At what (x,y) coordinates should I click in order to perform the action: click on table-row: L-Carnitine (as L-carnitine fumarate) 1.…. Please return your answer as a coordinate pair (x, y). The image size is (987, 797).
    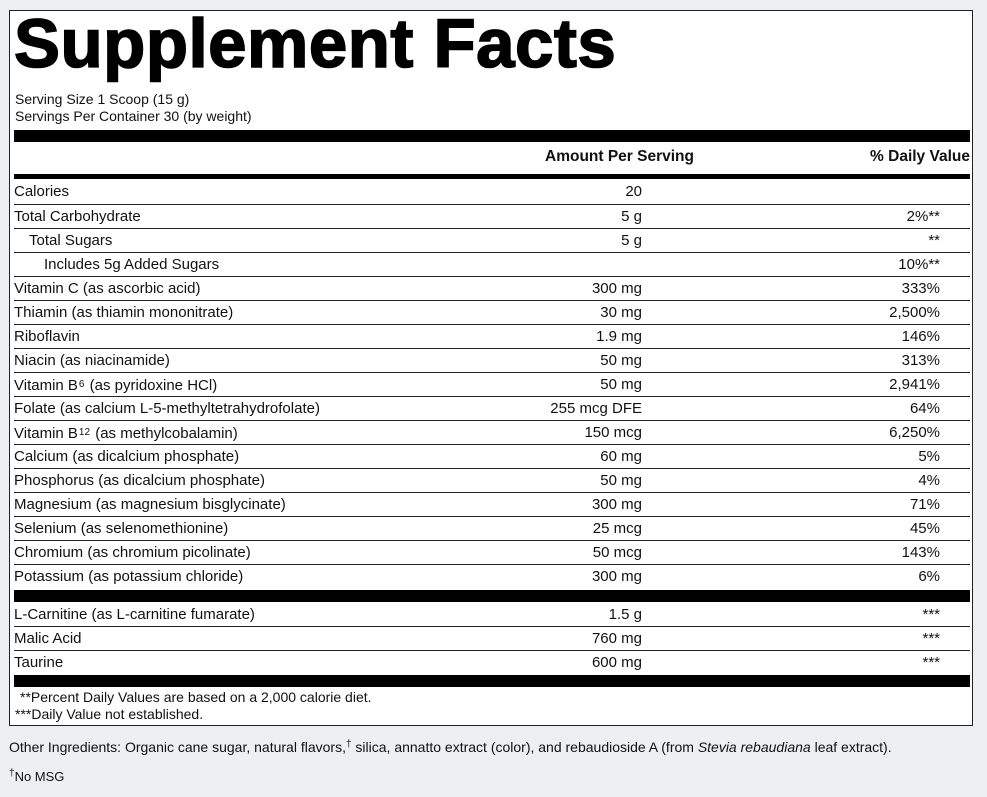
    Looking at the image, I should click on (492, 615).